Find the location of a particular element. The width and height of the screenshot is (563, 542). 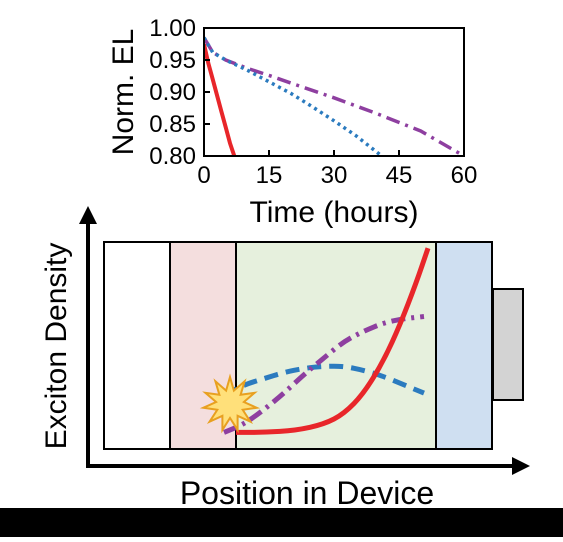

top-y-tick-label-3: 0.95 is located at coordinates (172, 60).